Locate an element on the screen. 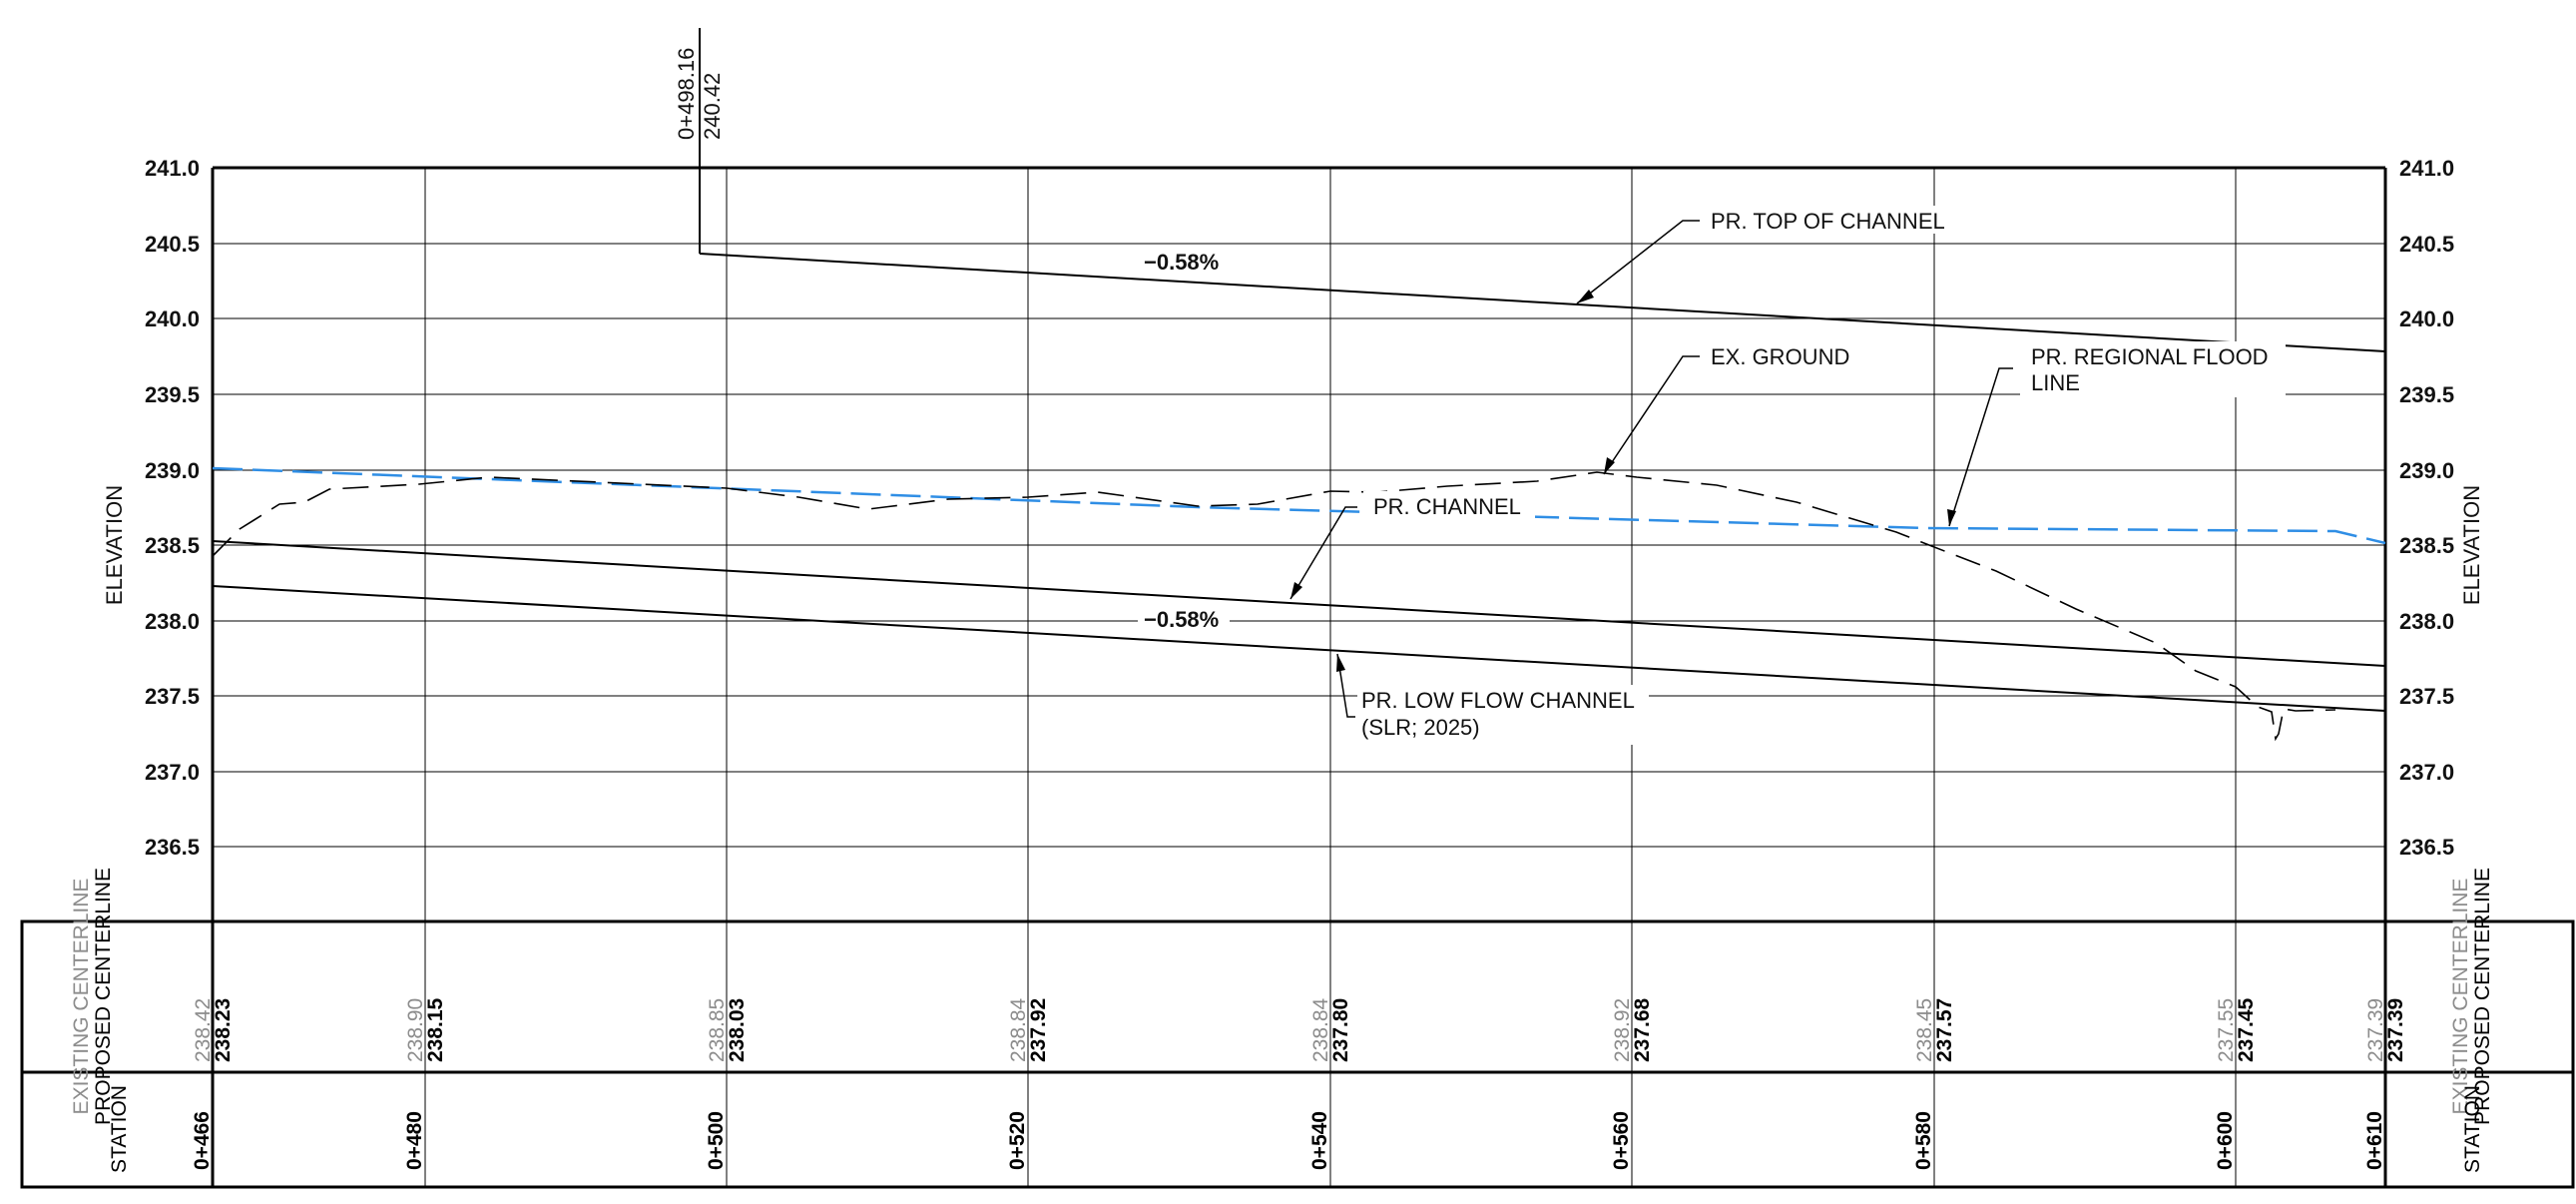  callout-channel: PR. CHANNEL is located at coordinates (1447, 507).